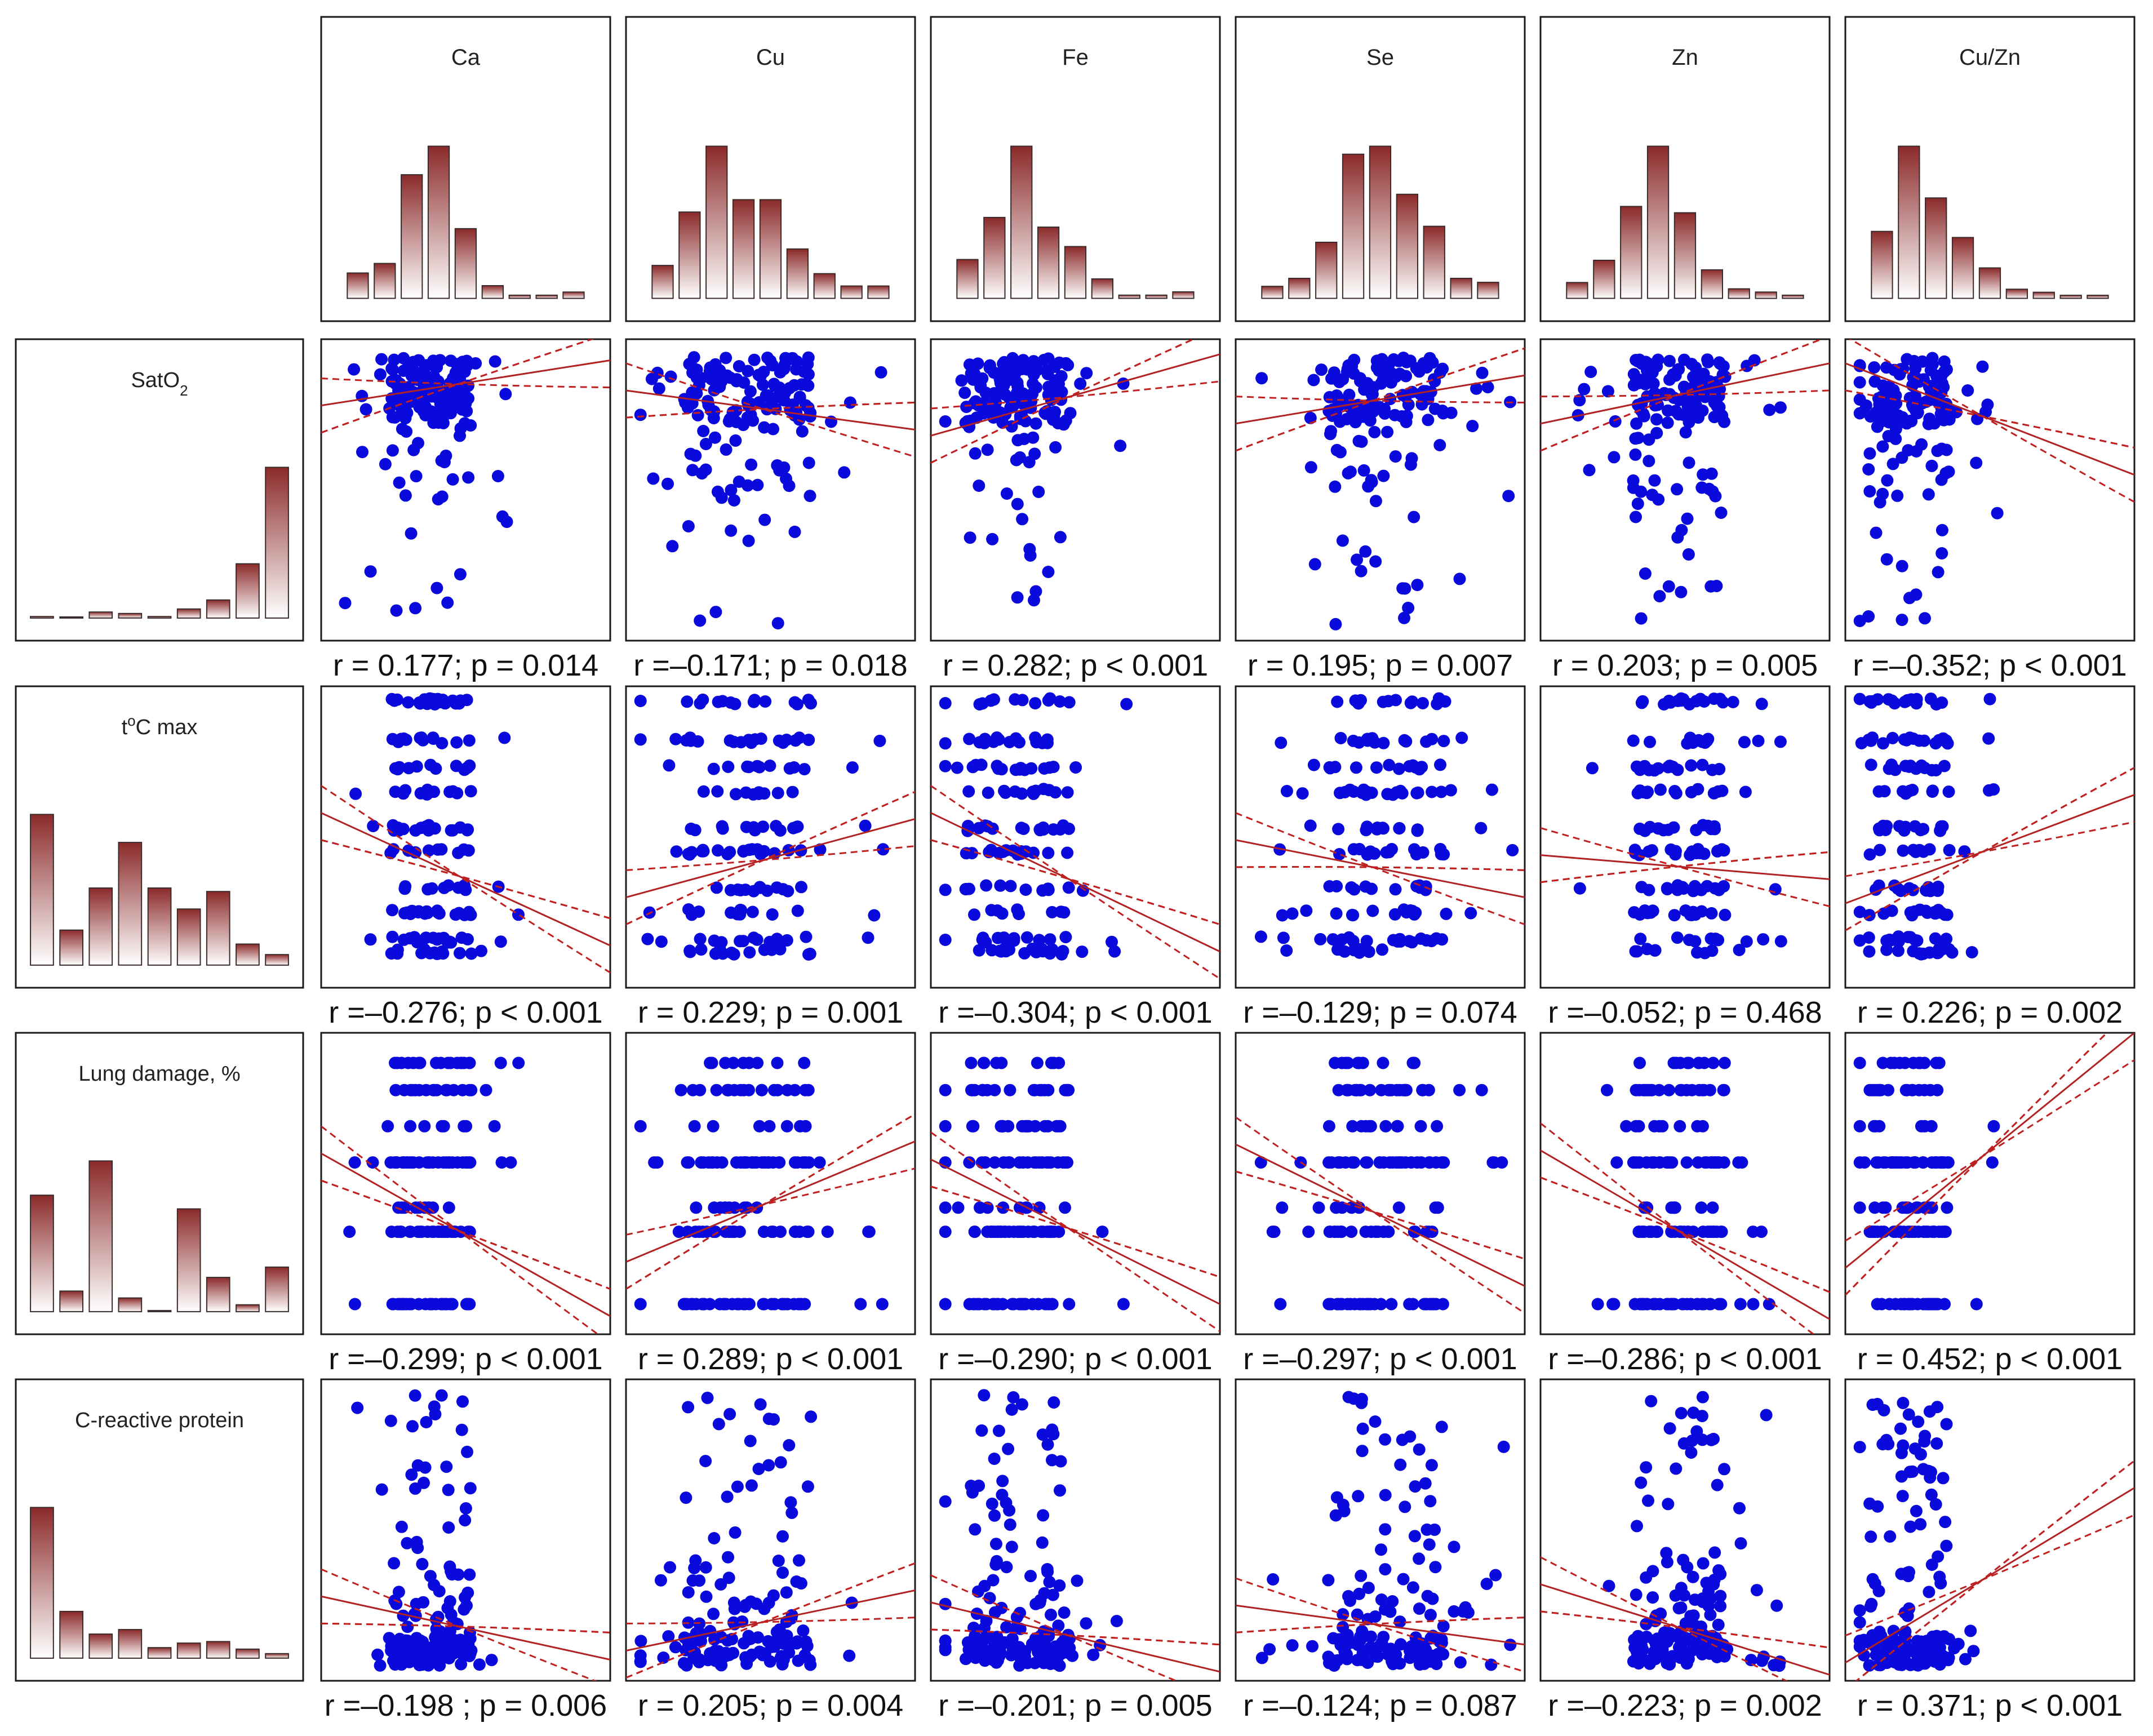  Describe the element at coordinates (770, 490) in the screenshot. I see `scatter-sat-cu` at that location.